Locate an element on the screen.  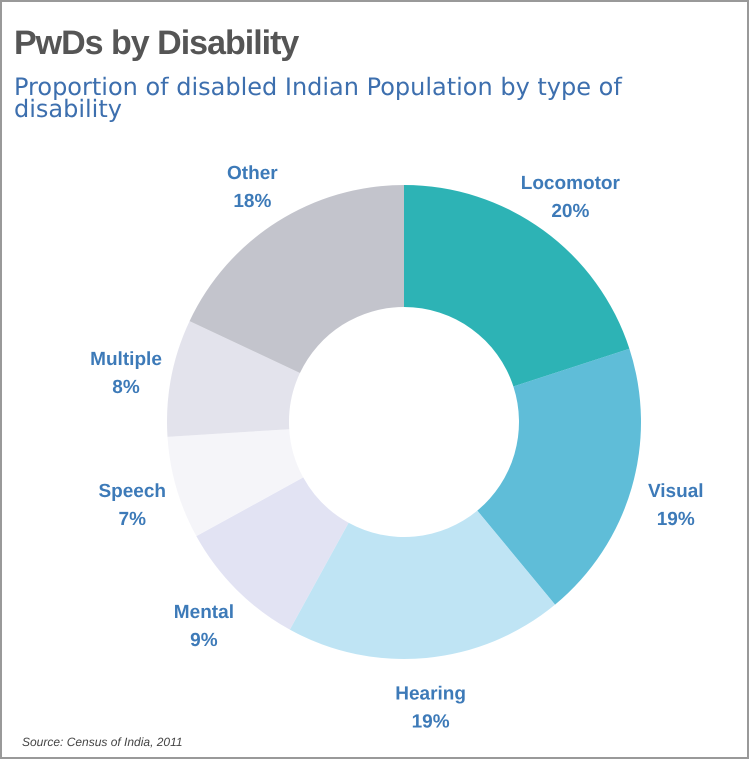
data-label: 20% is located at coordinates (570, 211).